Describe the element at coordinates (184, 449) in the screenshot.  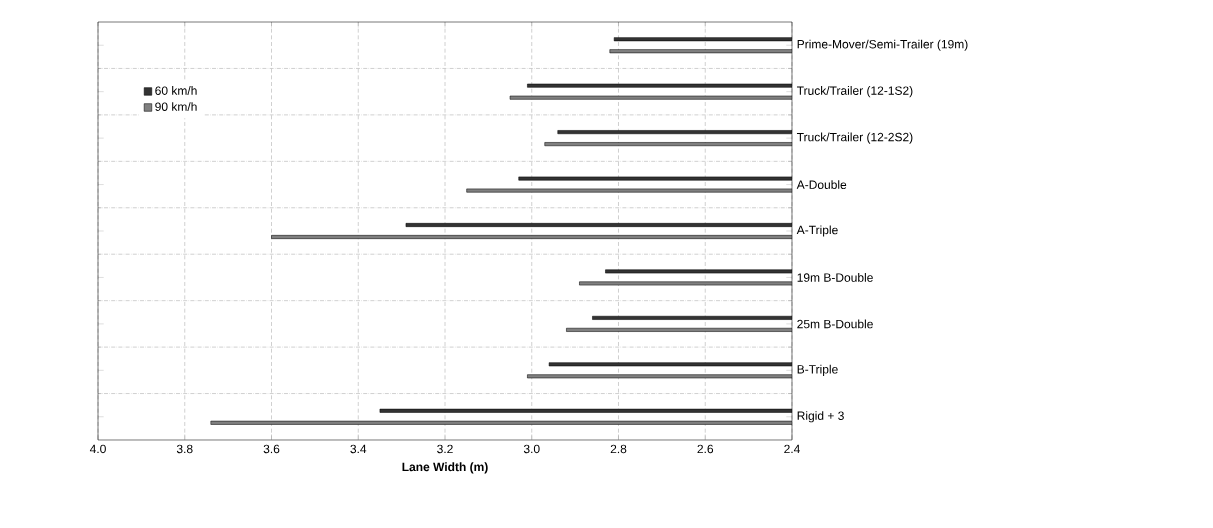
I see `x-tick-label: 3.8` at that location.